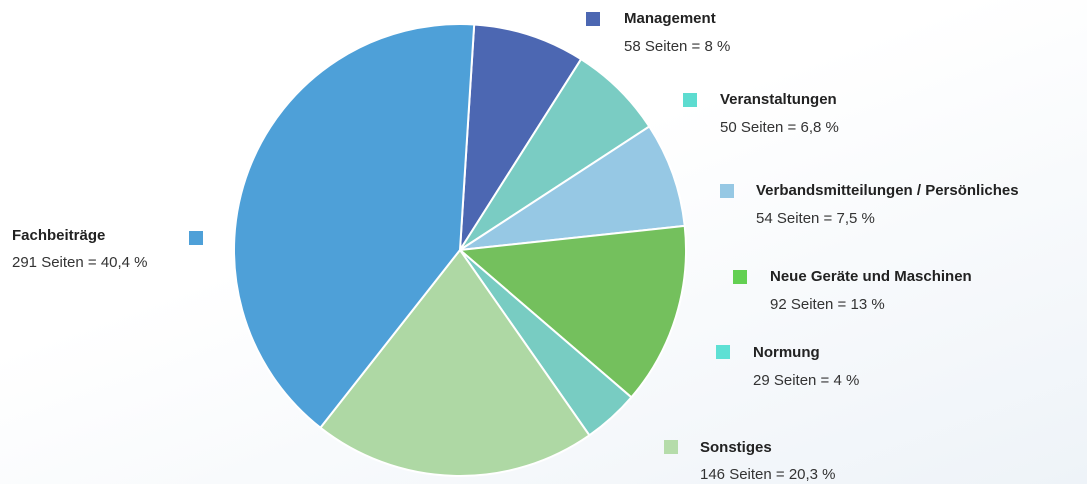  I want to click on legend-name: Management, so click(670, 18).